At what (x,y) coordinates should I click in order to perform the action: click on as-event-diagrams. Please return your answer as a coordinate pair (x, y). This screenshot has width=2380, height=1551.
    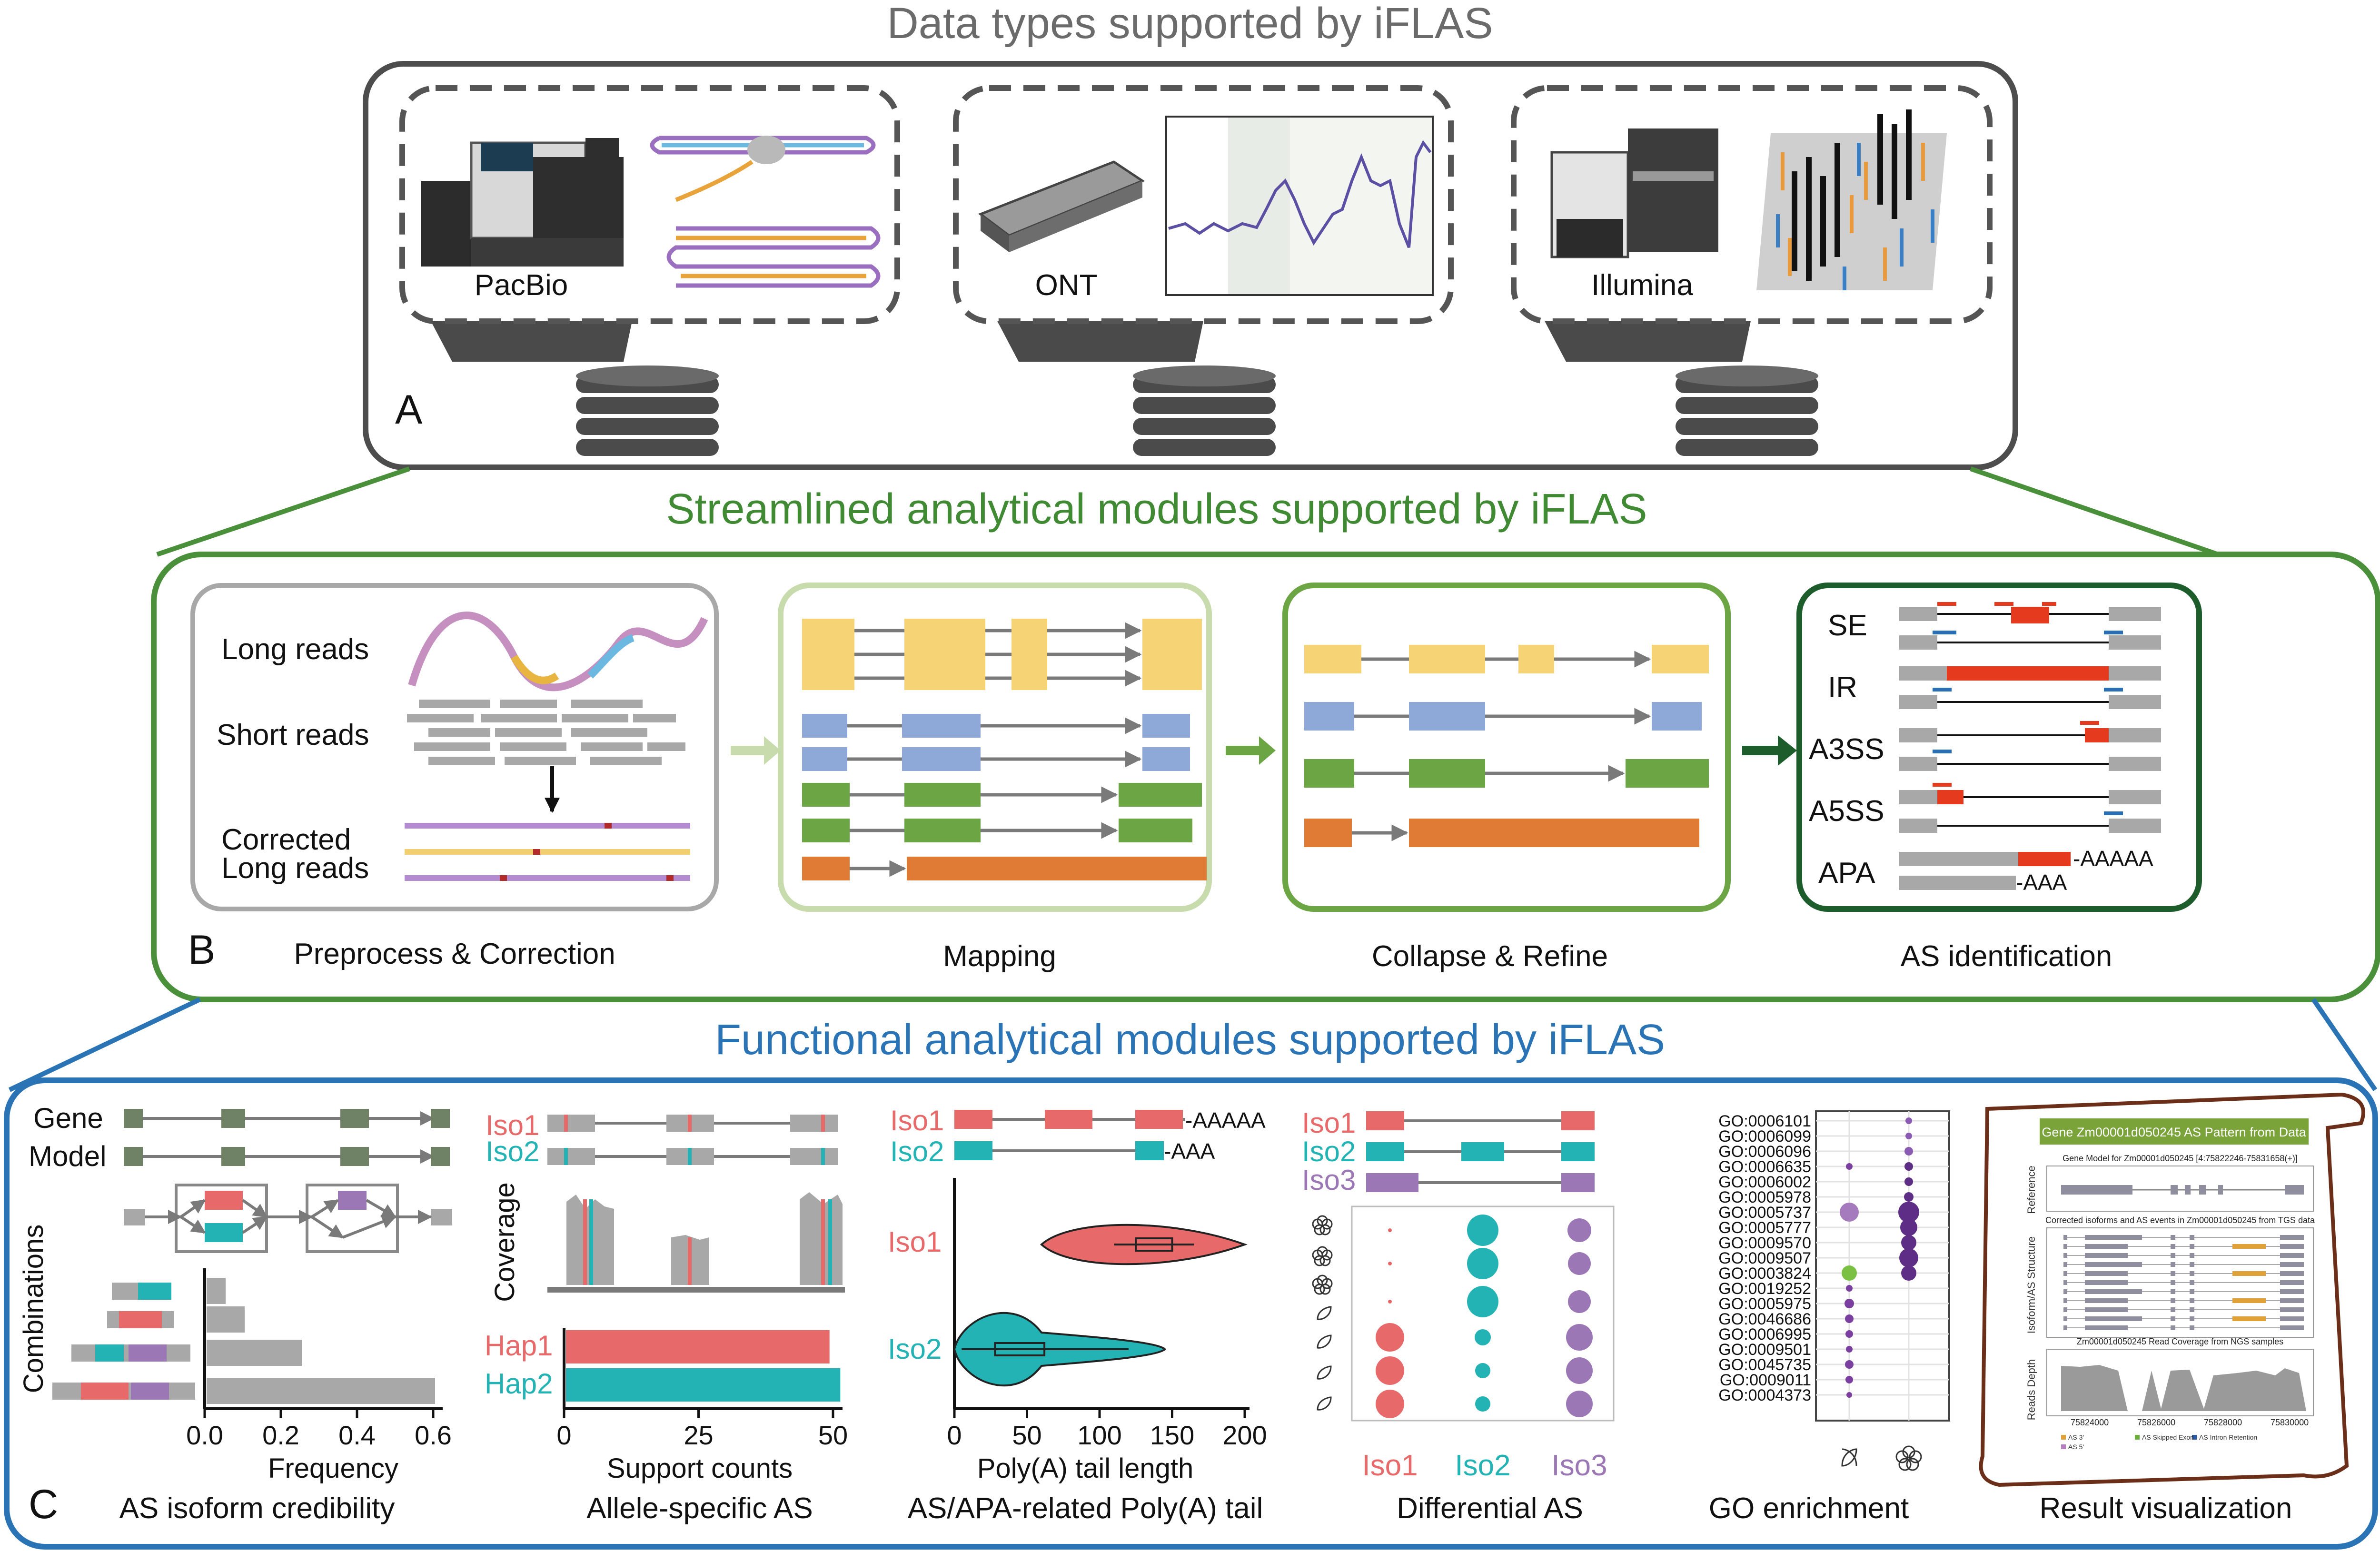
    Looking at the image, I should click on (2030, 746).